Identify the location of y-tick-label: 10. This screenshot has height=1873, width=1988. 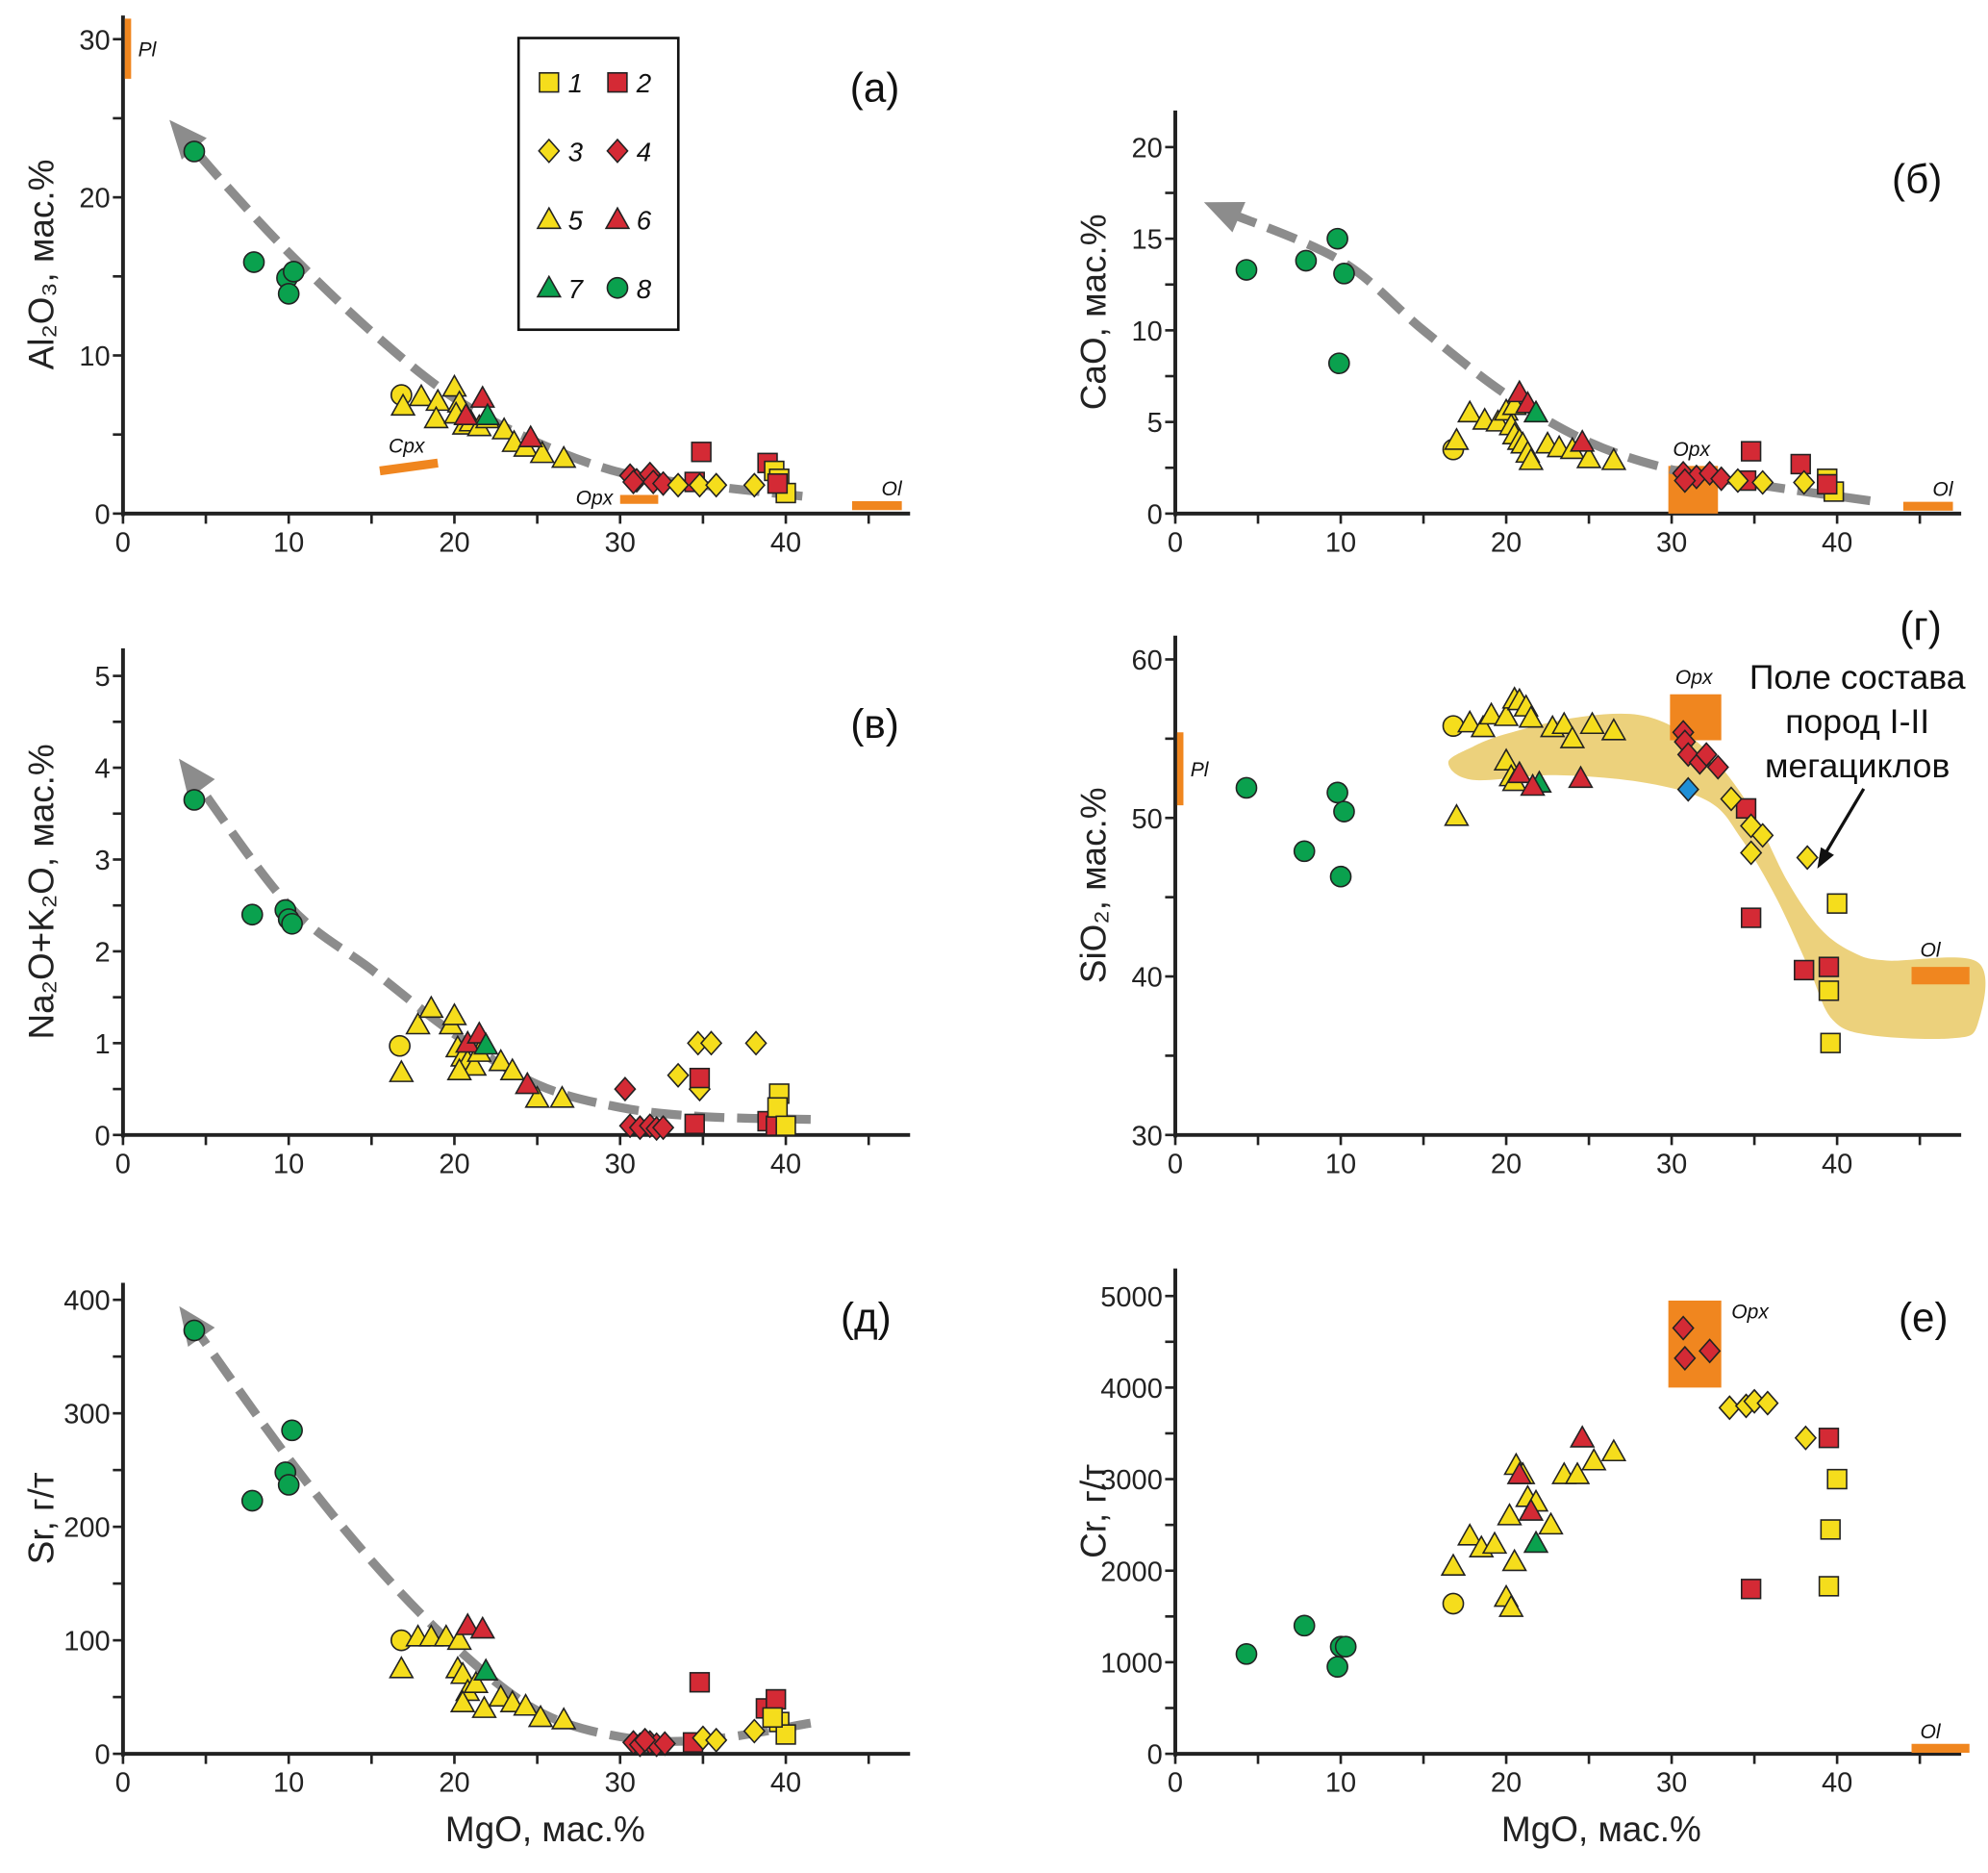
(94, 357).